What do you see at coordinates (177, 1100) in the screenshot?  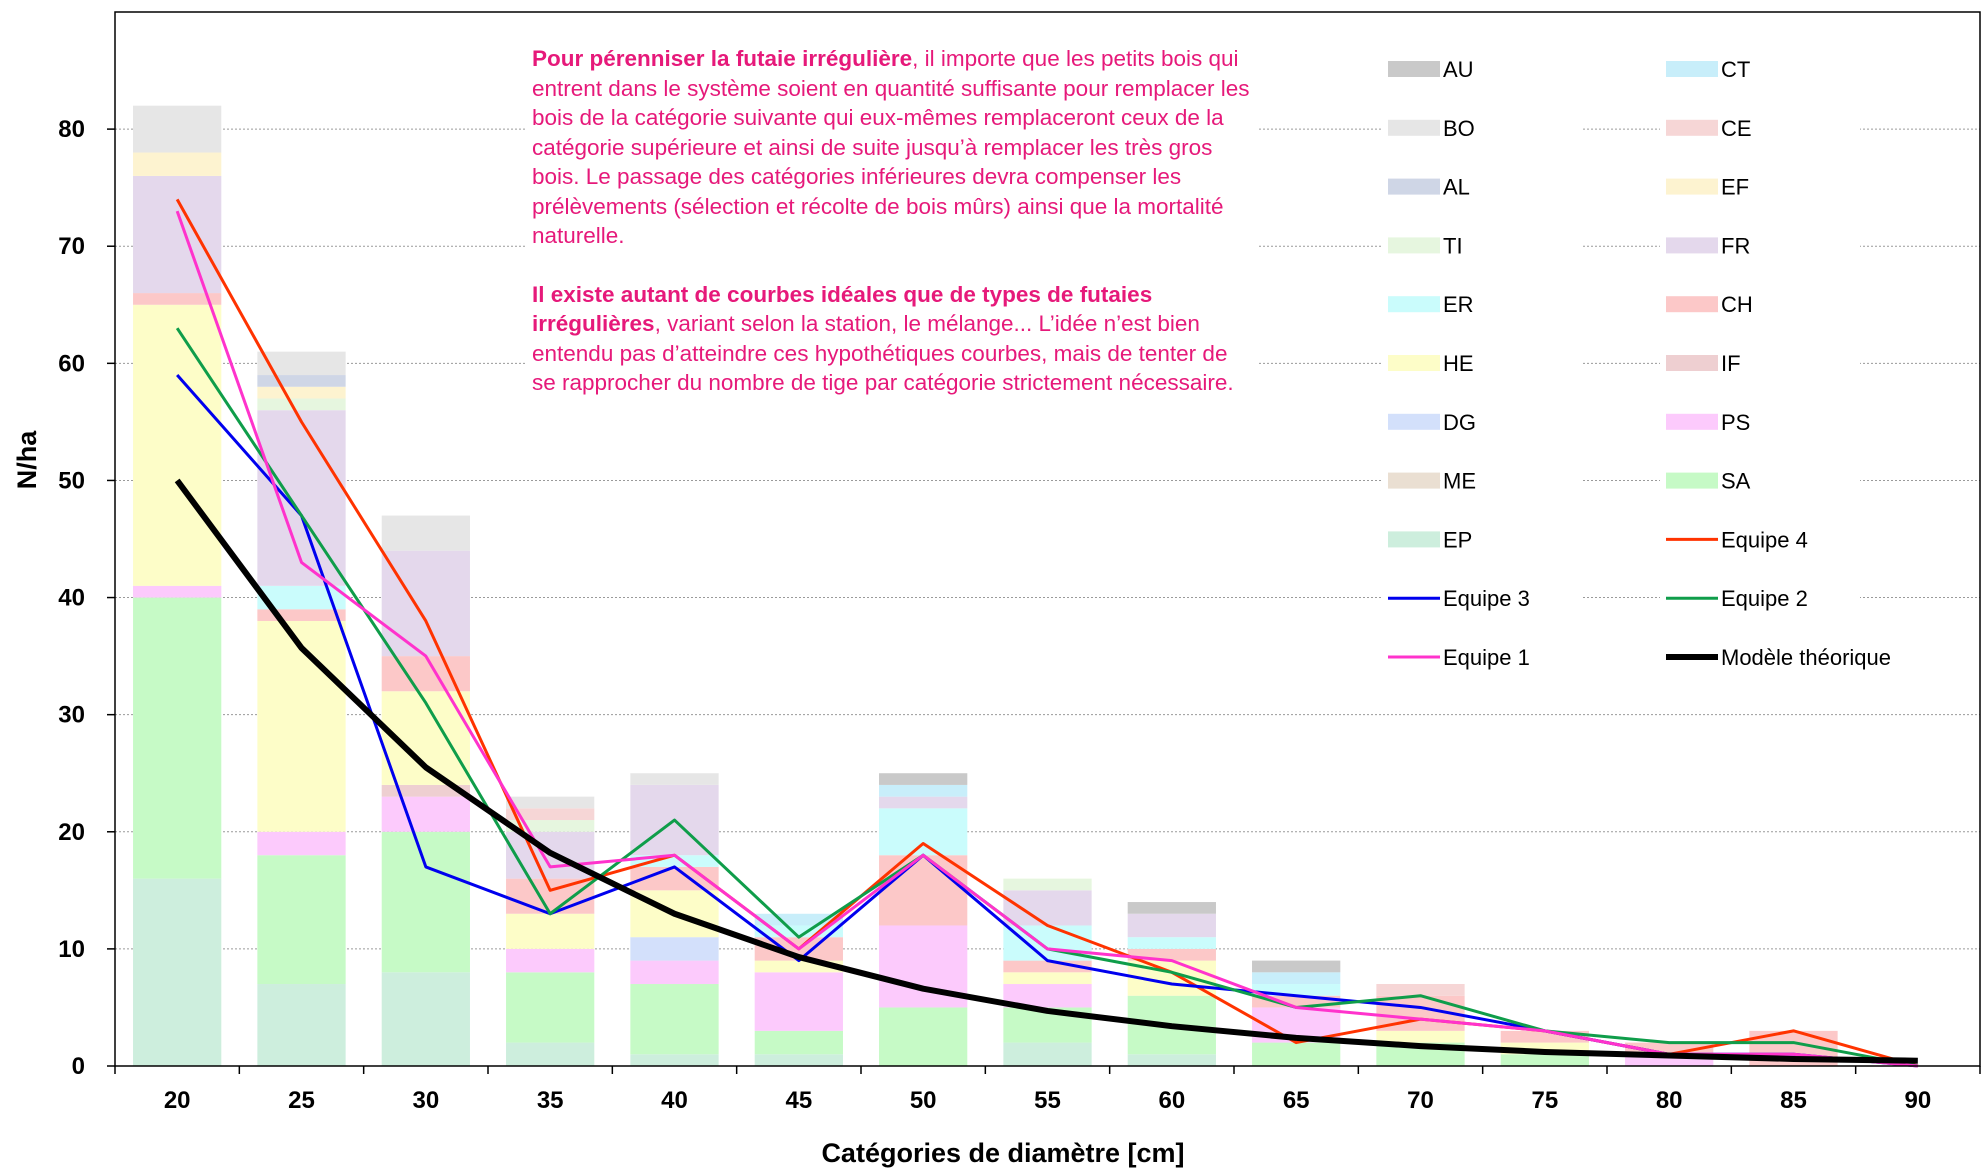 I see `x-tick-label-20: 20` at bounding box center [177, 1100].